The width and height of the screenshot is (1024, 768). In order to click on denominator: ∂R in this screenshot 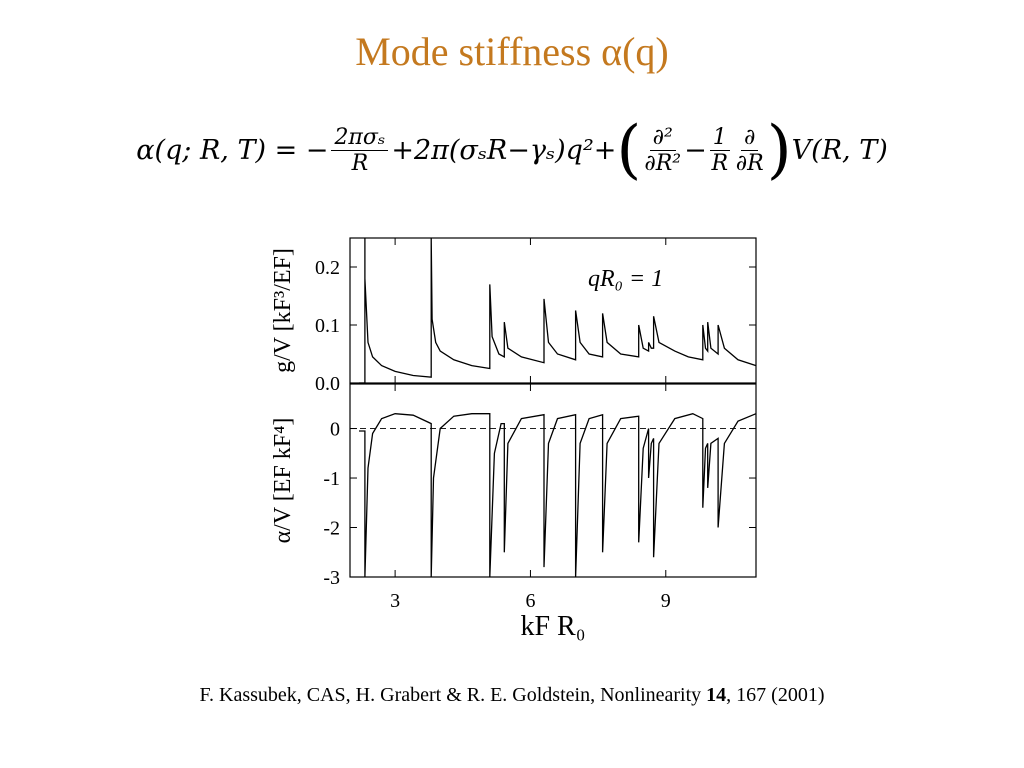, I will do `click(749, 163)`.